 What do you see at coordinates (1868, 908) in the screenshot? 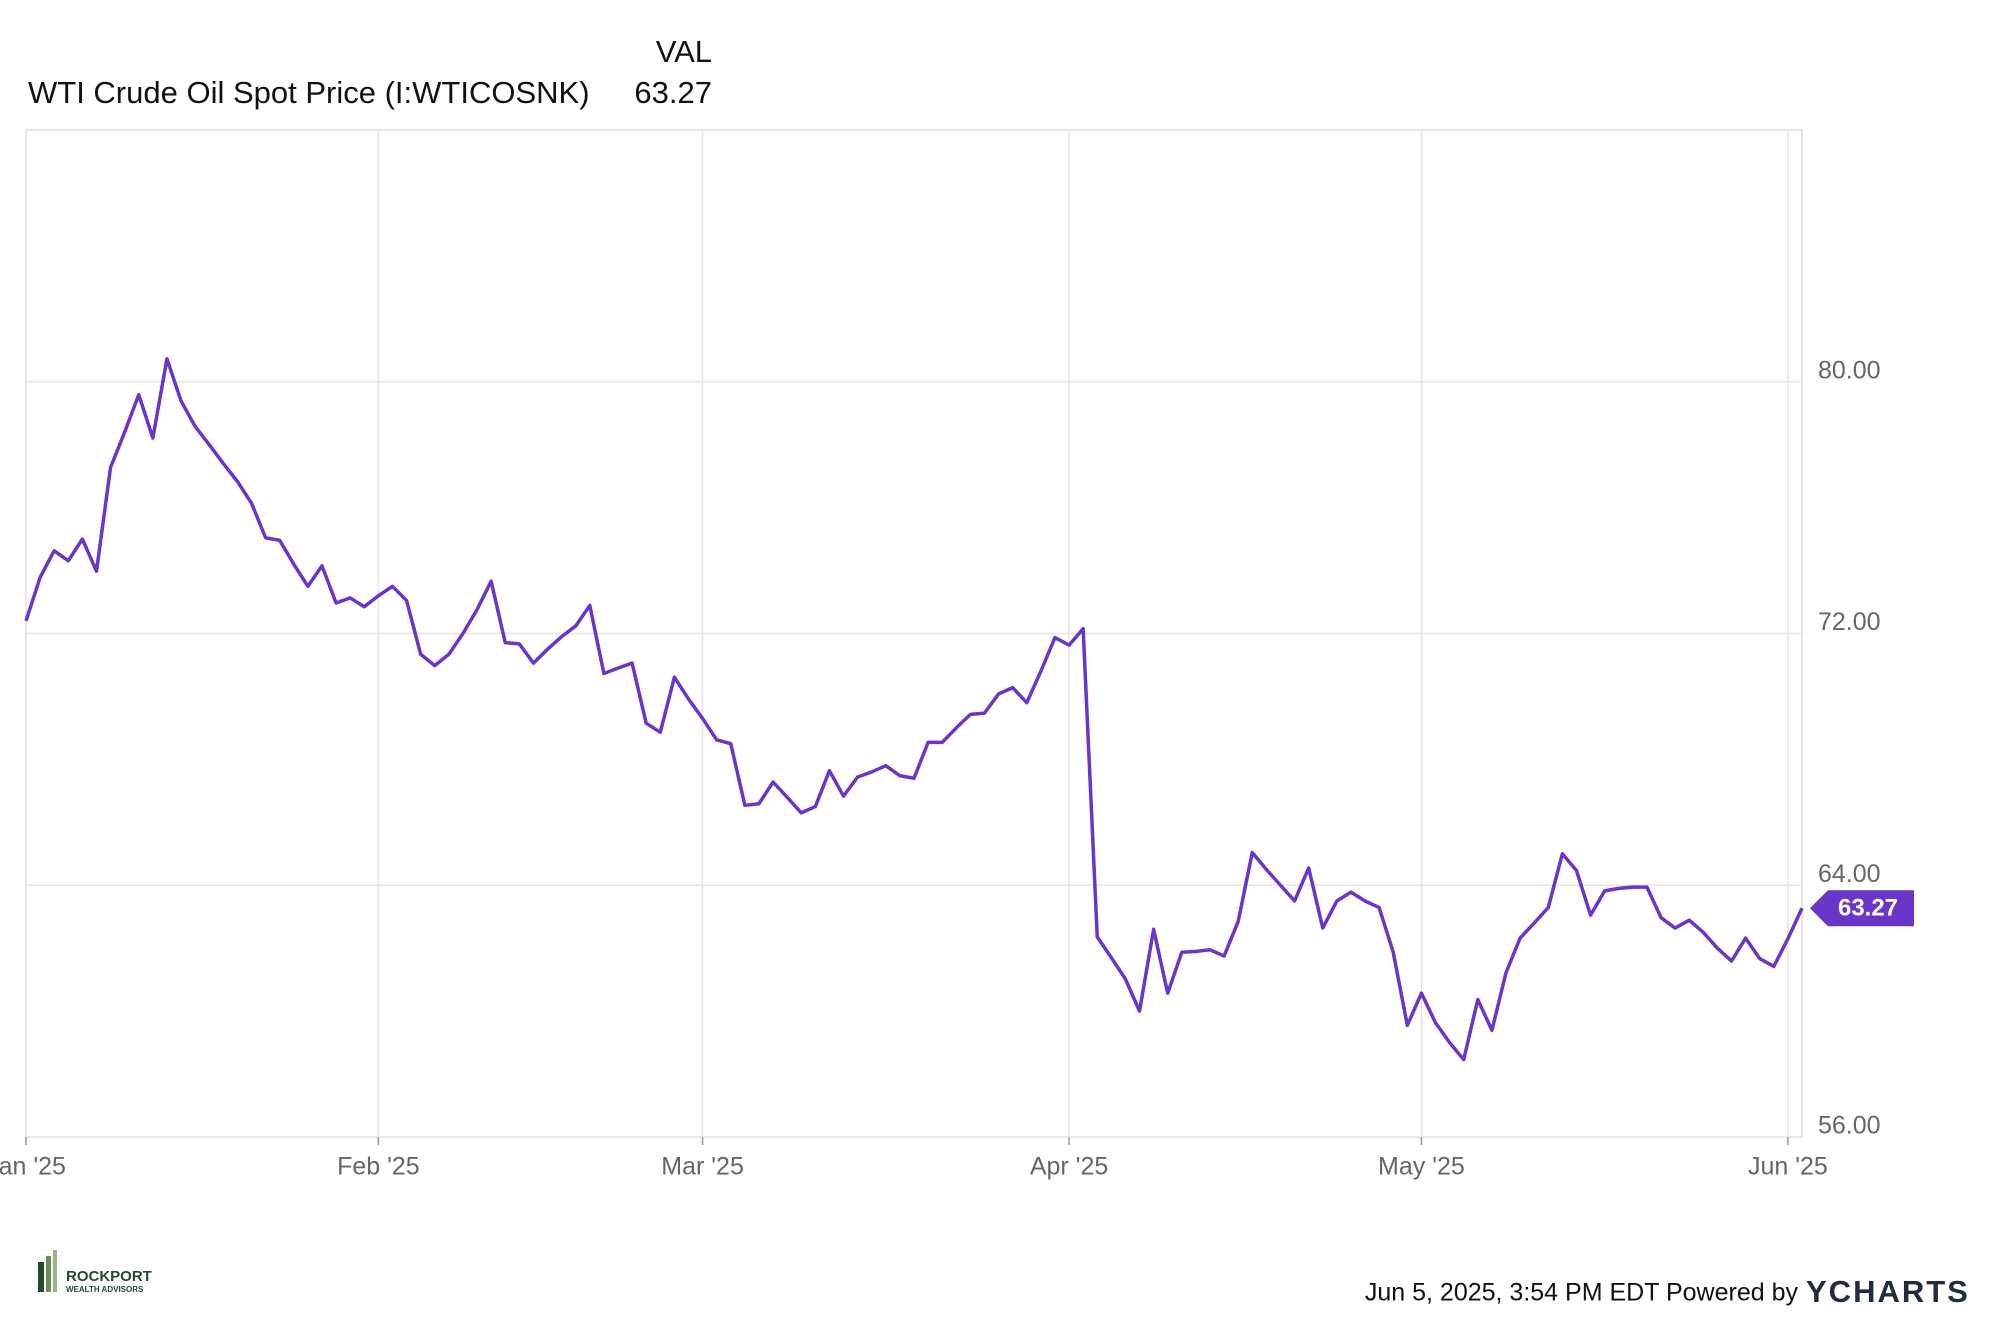
I see `last-value-label: 63.27` at bounding box center [1868, 908].